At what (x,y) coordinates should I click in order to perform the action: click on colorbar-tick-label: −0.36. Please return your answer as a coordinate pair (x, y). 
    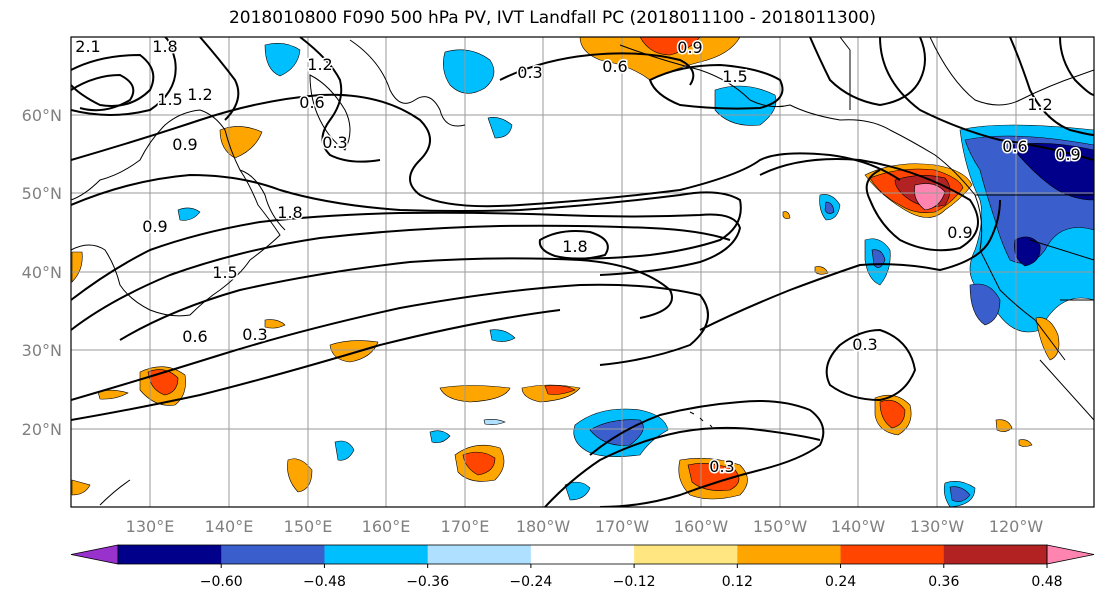
    Looking at the image, I should click on (427, 582).